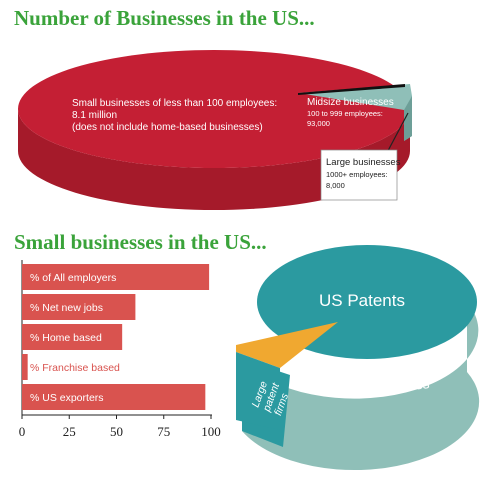 Image resolution: width=502 pixels, height=477 pixels. I want to click on bar-label: % of All employers, so click(73, 278).